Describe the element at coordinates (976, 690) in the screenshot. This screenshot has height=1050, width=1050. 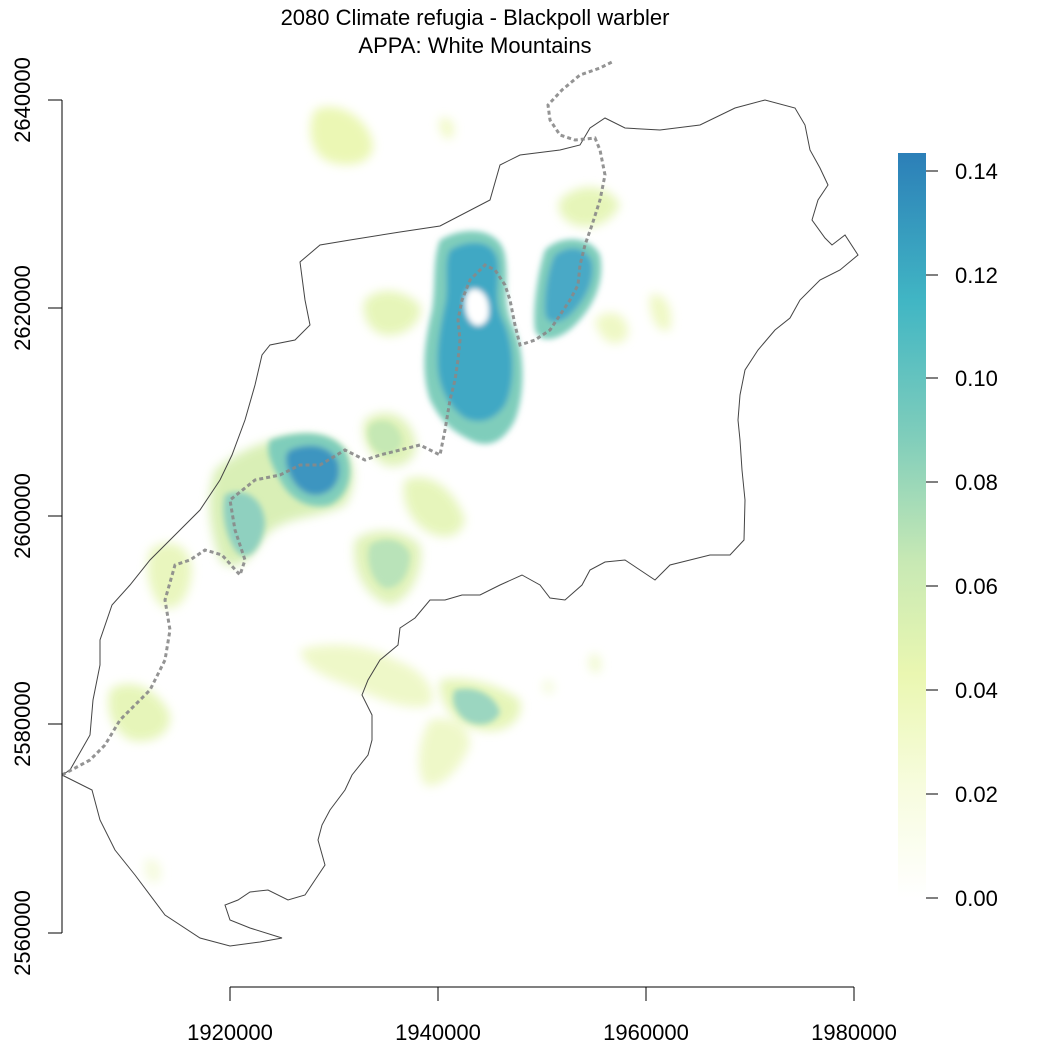
I see `legend-label: 0.04` at that location.